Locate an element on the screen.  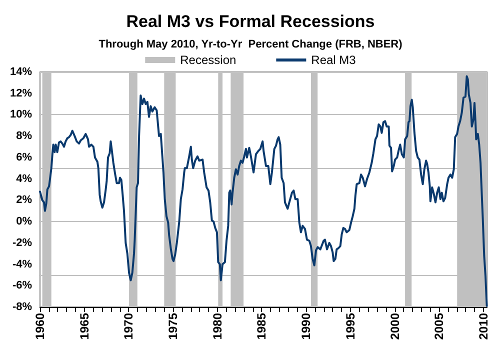
x-tick-label: 1990 is located at coordinates (306, 326).